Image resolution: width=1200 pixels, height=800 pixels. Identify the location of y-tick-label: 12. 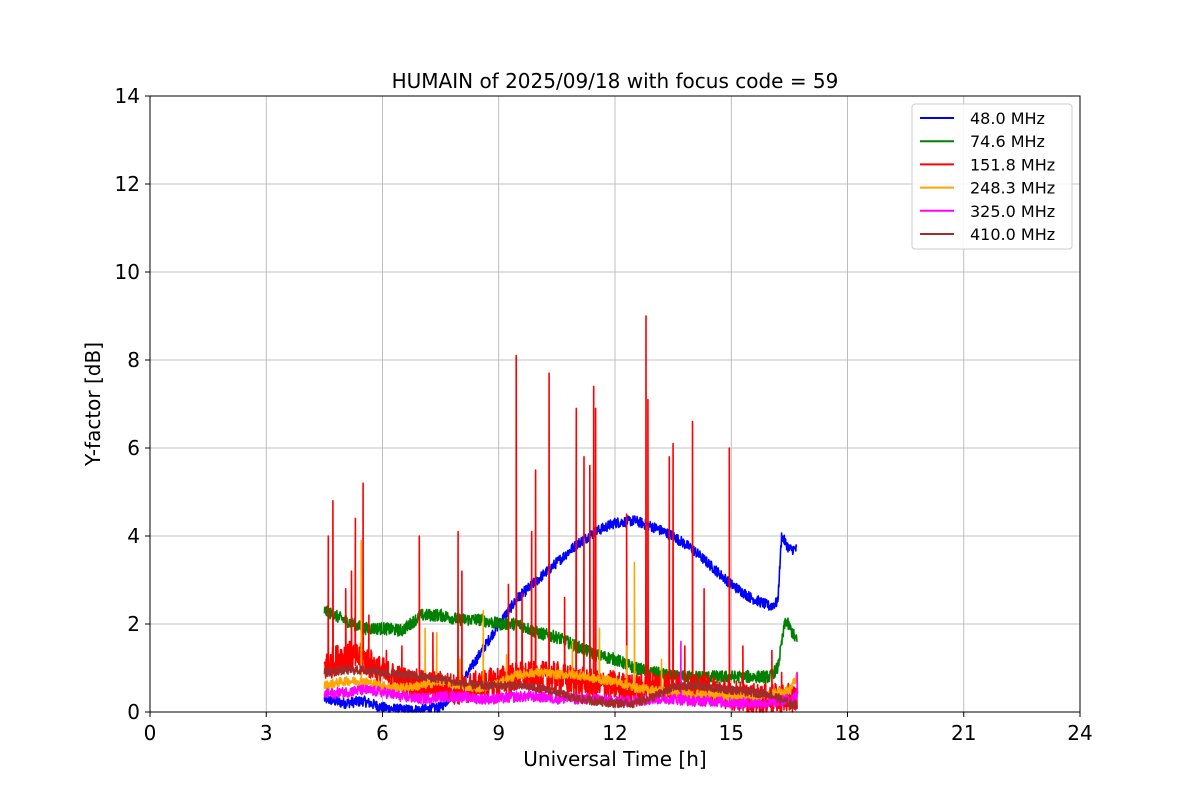
(127, 184).